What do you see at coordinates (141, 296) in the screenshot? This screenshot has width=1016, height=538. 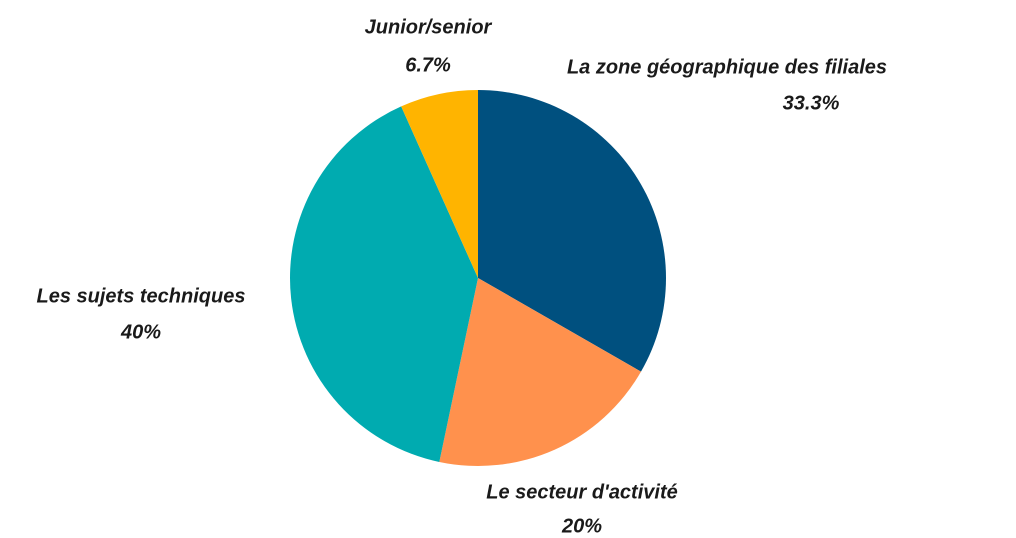 I see `slice-label: Les sujets techniques` at bounding box center [141, 296].